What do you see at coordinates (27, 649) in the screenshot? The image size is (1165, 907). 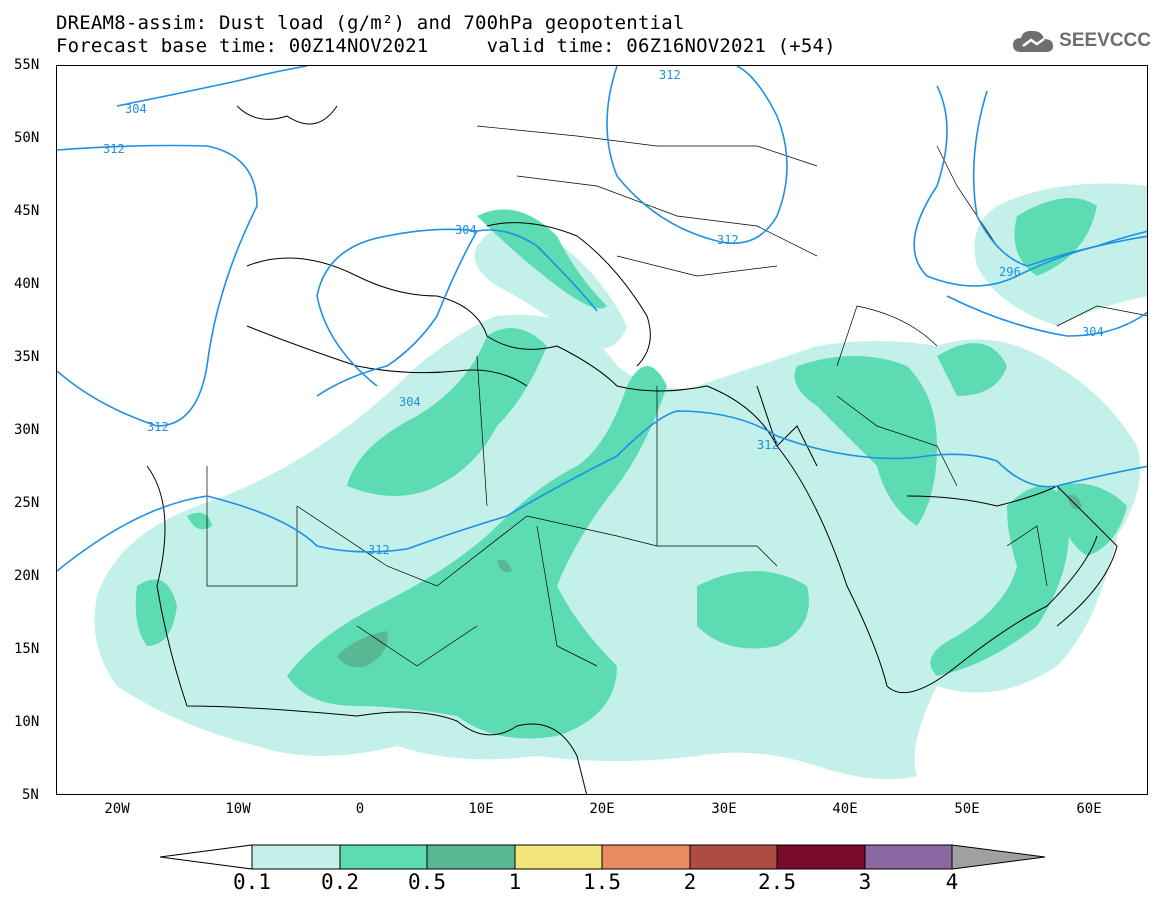 I see `lat-label: 15N` at bounding box center [27, 649].